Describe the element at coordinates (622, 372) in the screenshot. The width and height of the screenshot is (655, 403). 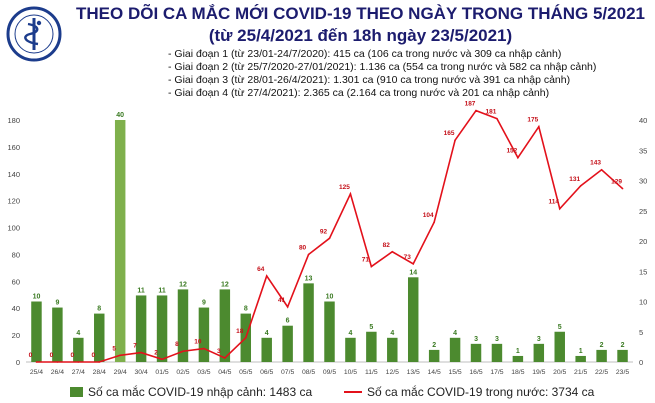
I see `x-tick-label: 23/5` at that location.